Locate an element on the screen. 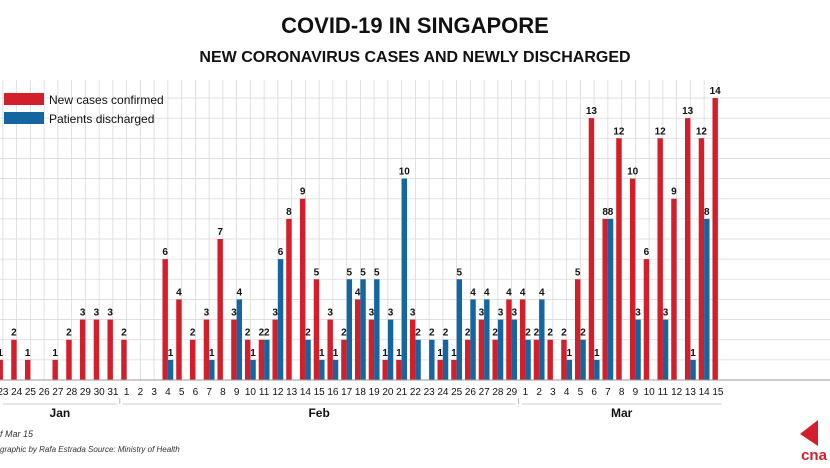  x-tick-label: 25 is located at coordinates (31, 392).